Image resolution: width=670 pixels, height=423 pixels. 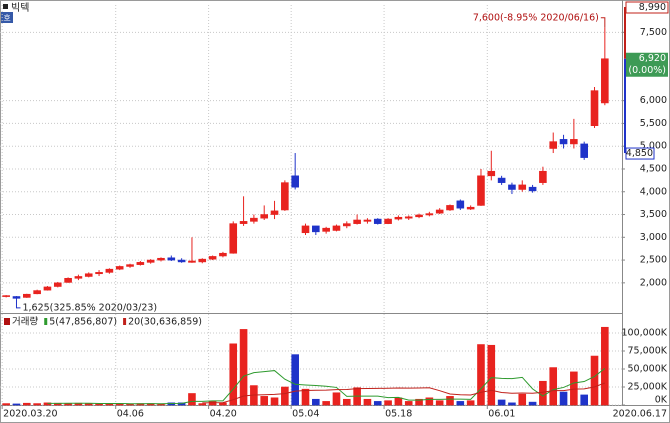 What do you see at coordinates (653, 214) in the screenshot?
I see `y-tick-label: 3,500` at bounding box center [653, 214].